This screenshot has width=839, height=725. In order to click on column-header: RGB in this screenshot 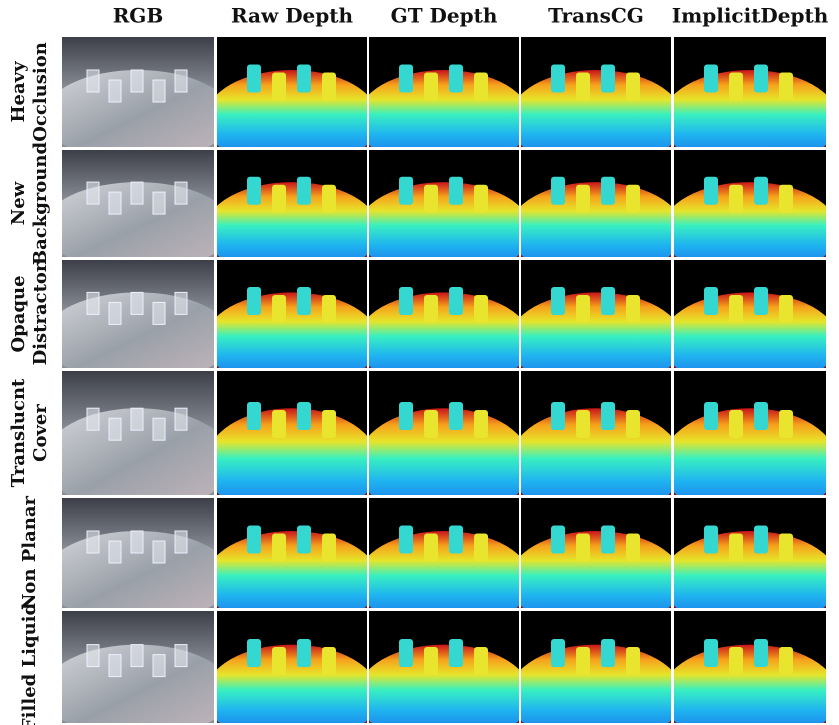, I will do `click(138, 16)`.